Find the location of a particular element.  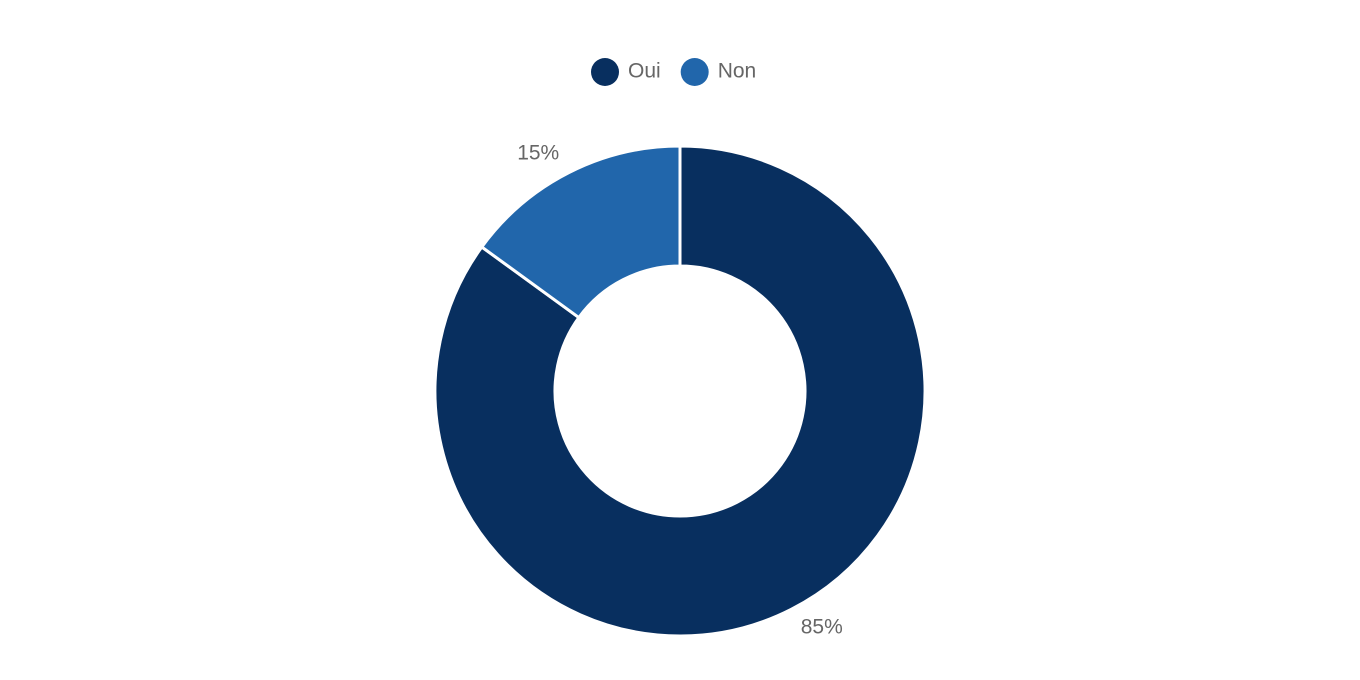

legend-label: Non is located at coordinates (737, 71).